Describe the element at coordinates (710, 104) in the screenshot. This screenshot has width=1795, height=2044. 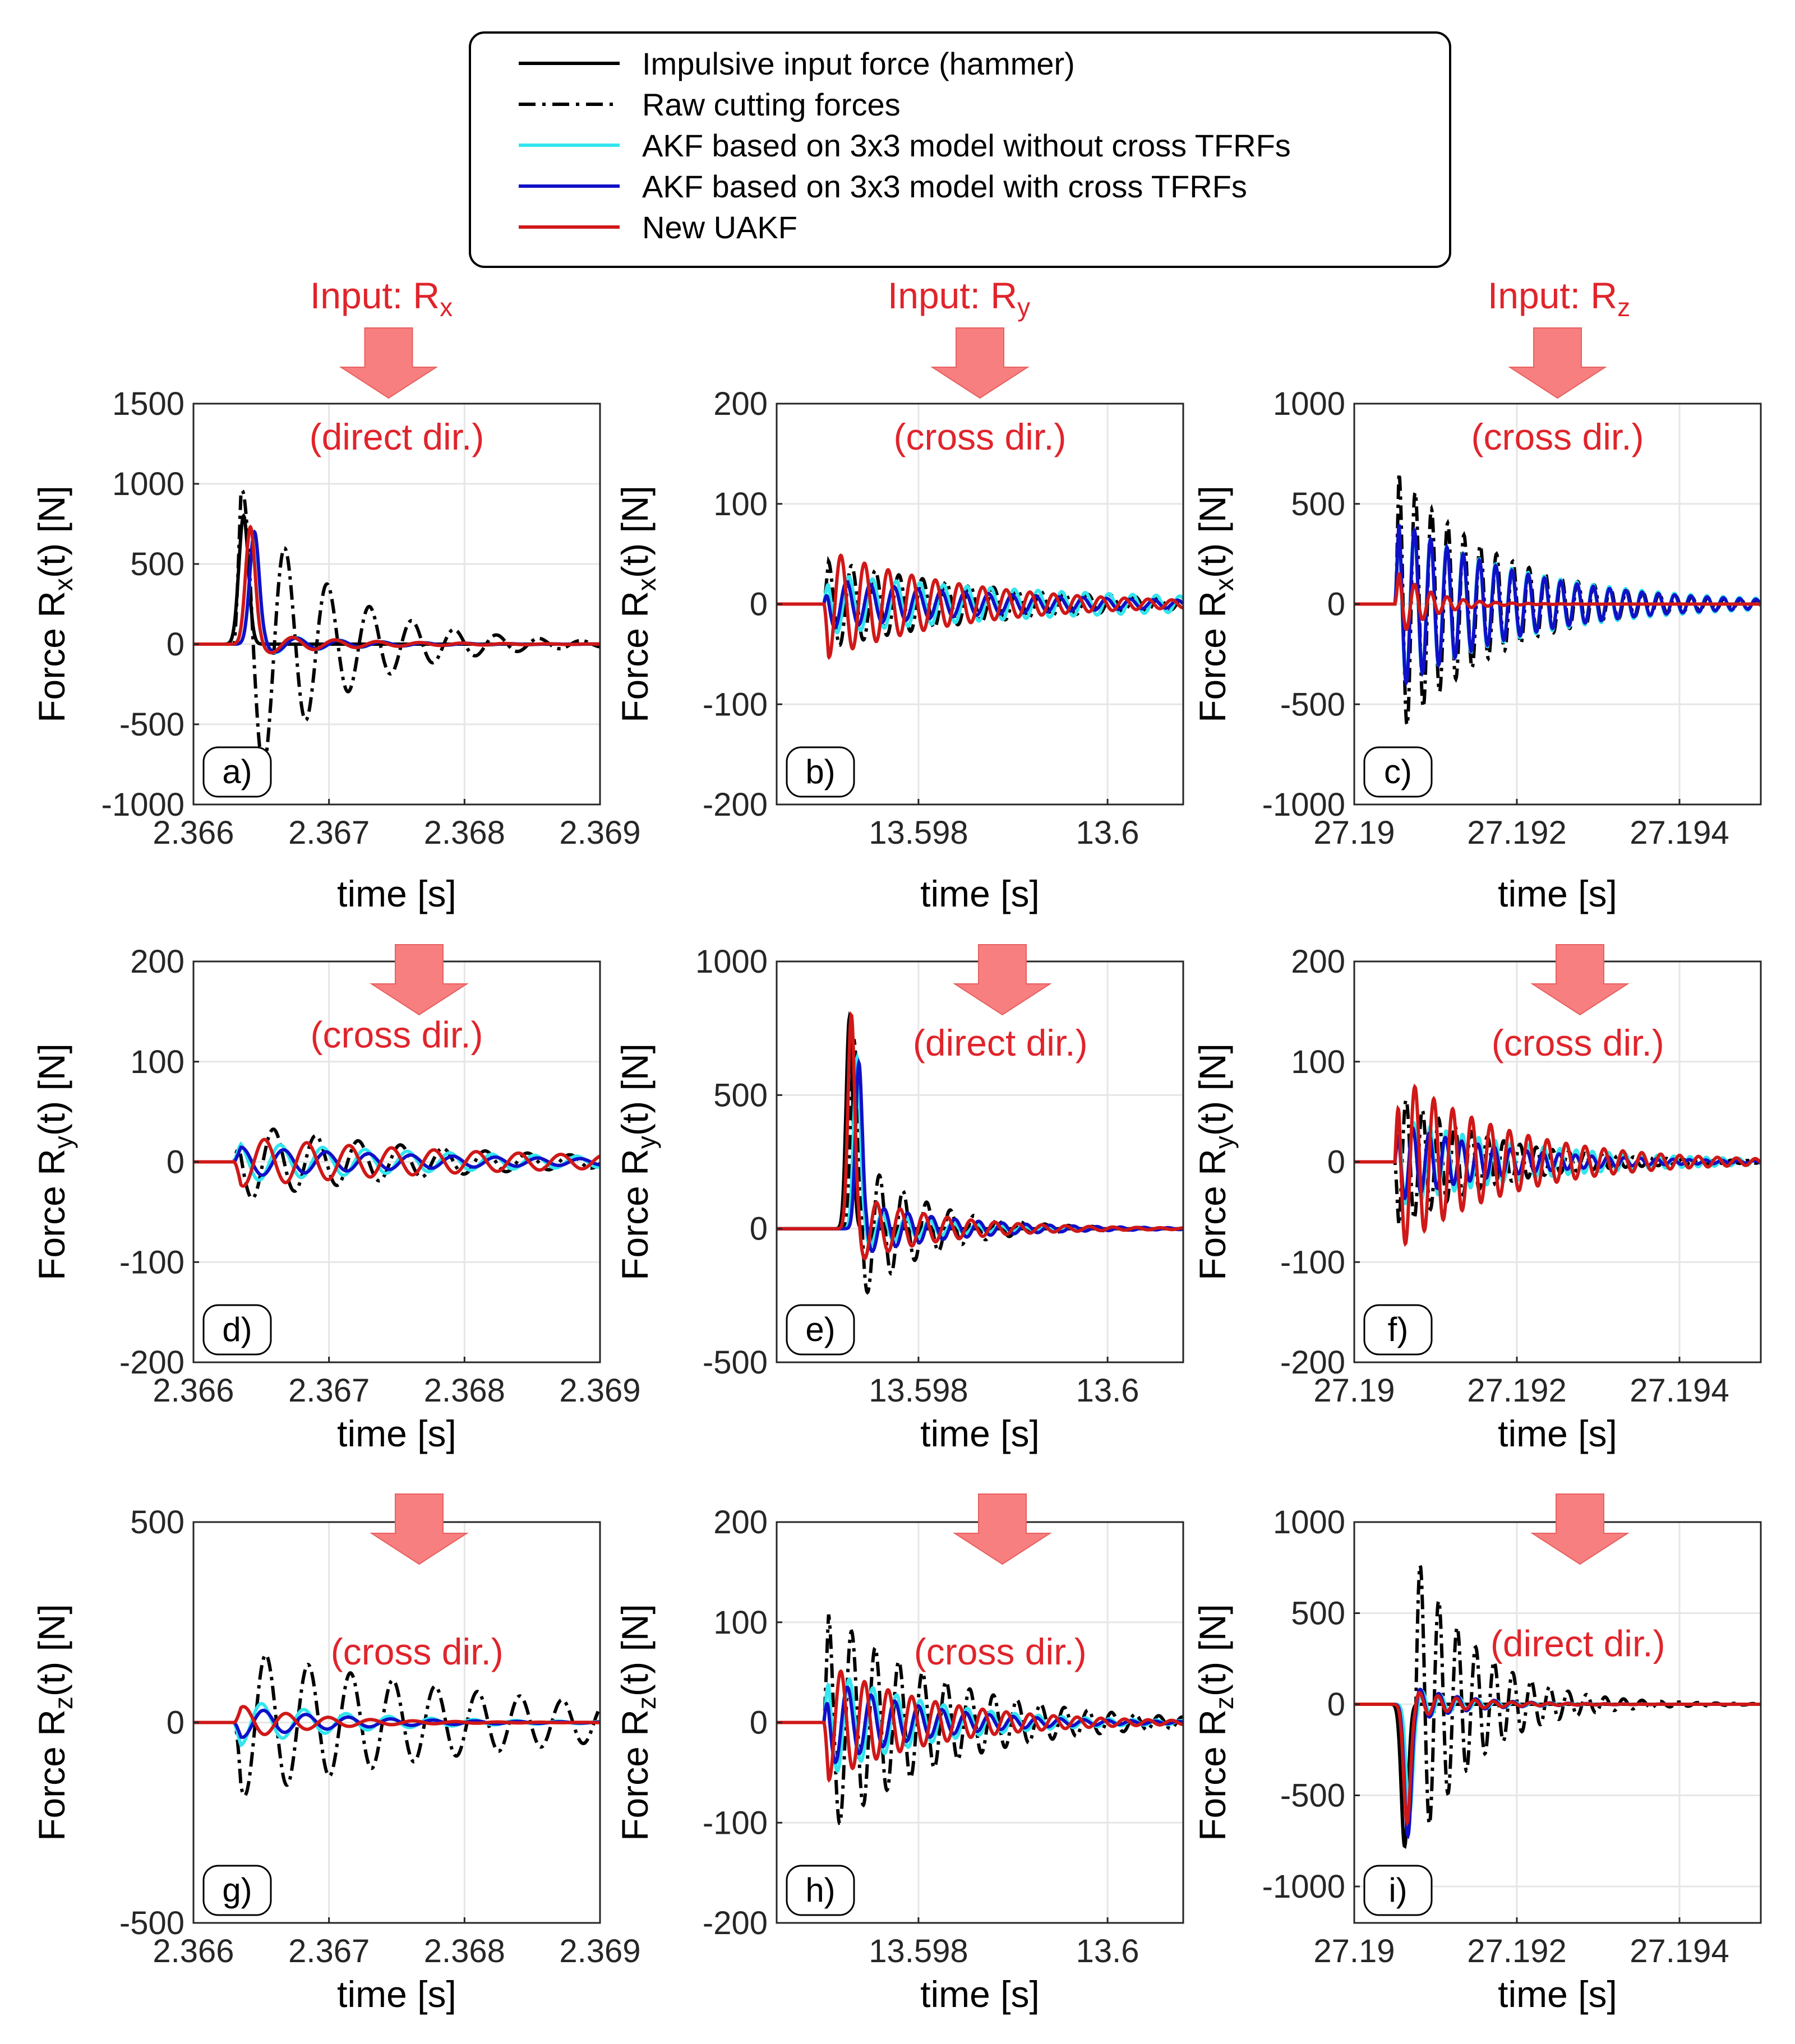
I see `legend-entry-raw: Raw cutting forces` at that location.